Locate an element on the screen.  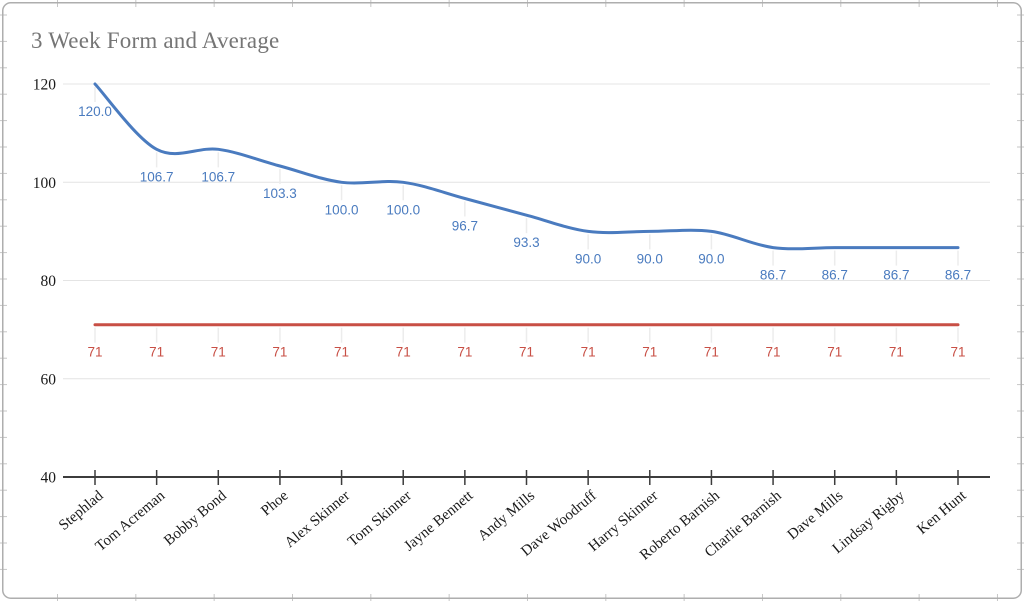
y-axis-label: 120 is located at coordinates (45, 85).